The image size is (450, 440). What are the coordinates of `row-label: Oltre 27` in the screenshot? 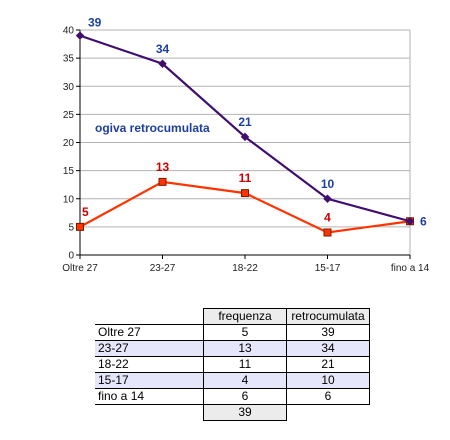 It's located at (149, 332).